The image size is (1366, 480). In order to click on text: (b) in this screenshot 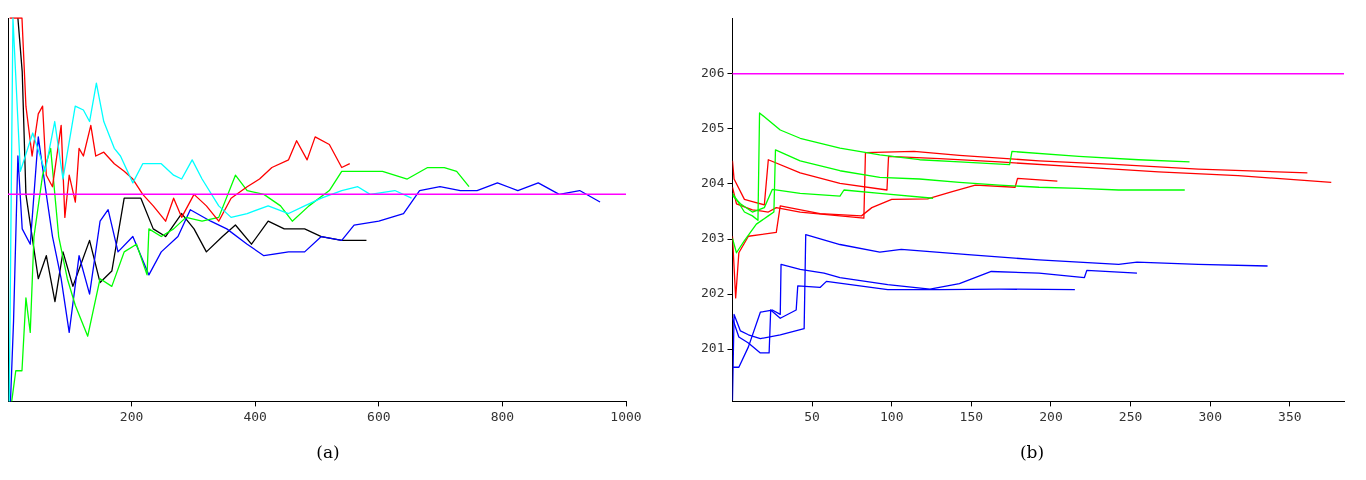, I will do `click(1032, 452)`.